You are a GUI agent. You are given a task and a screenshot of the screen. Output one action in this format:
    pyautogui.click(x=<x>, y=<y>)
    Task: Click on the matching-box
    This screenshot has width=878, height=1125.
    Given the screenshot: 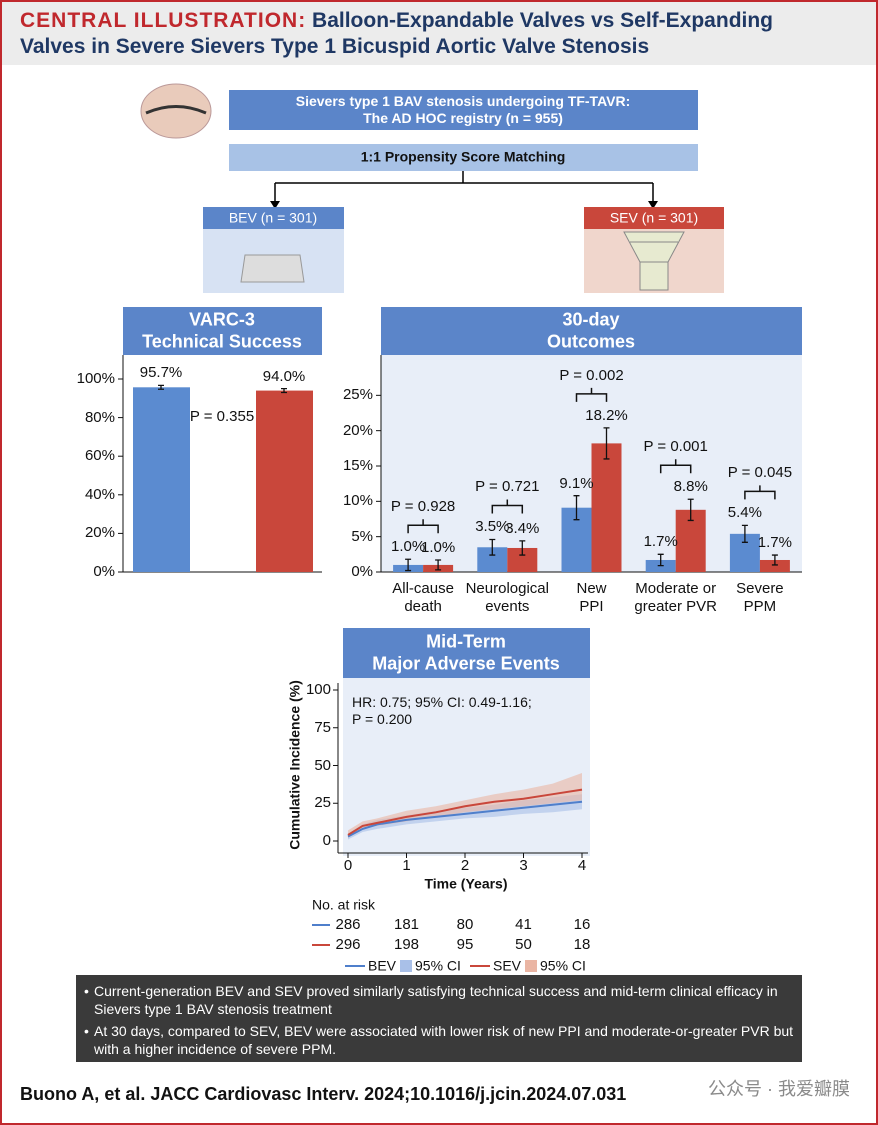 What is the action you would take?
    pyautogui.click(x=463, y=157)
    